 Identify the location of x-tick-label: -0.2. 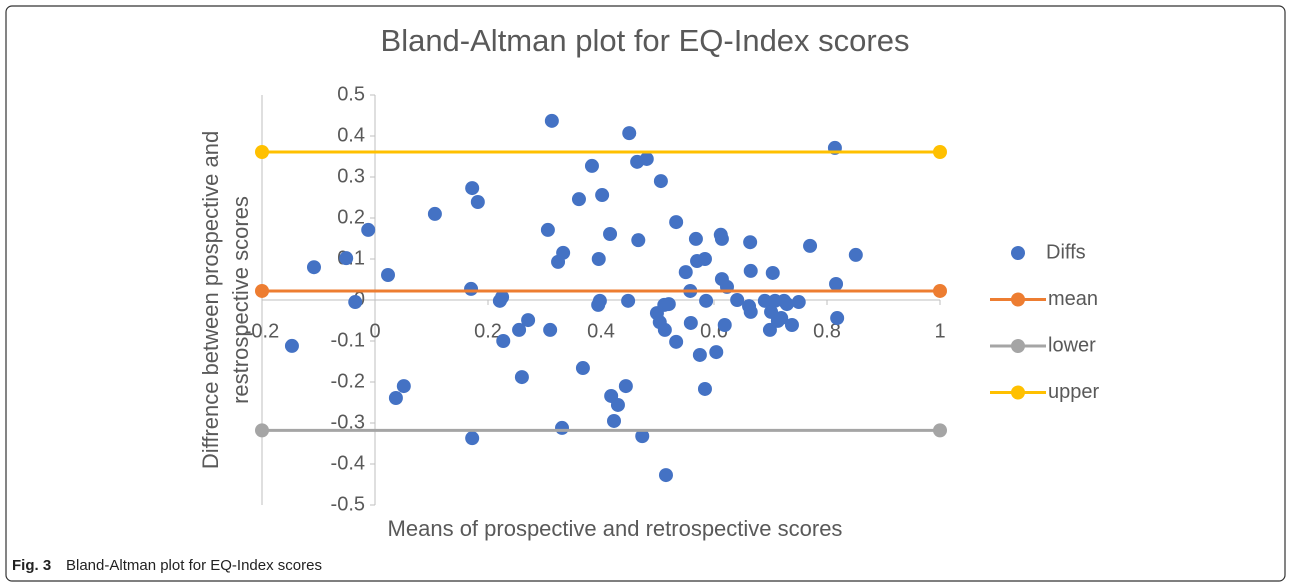
(262, 331).